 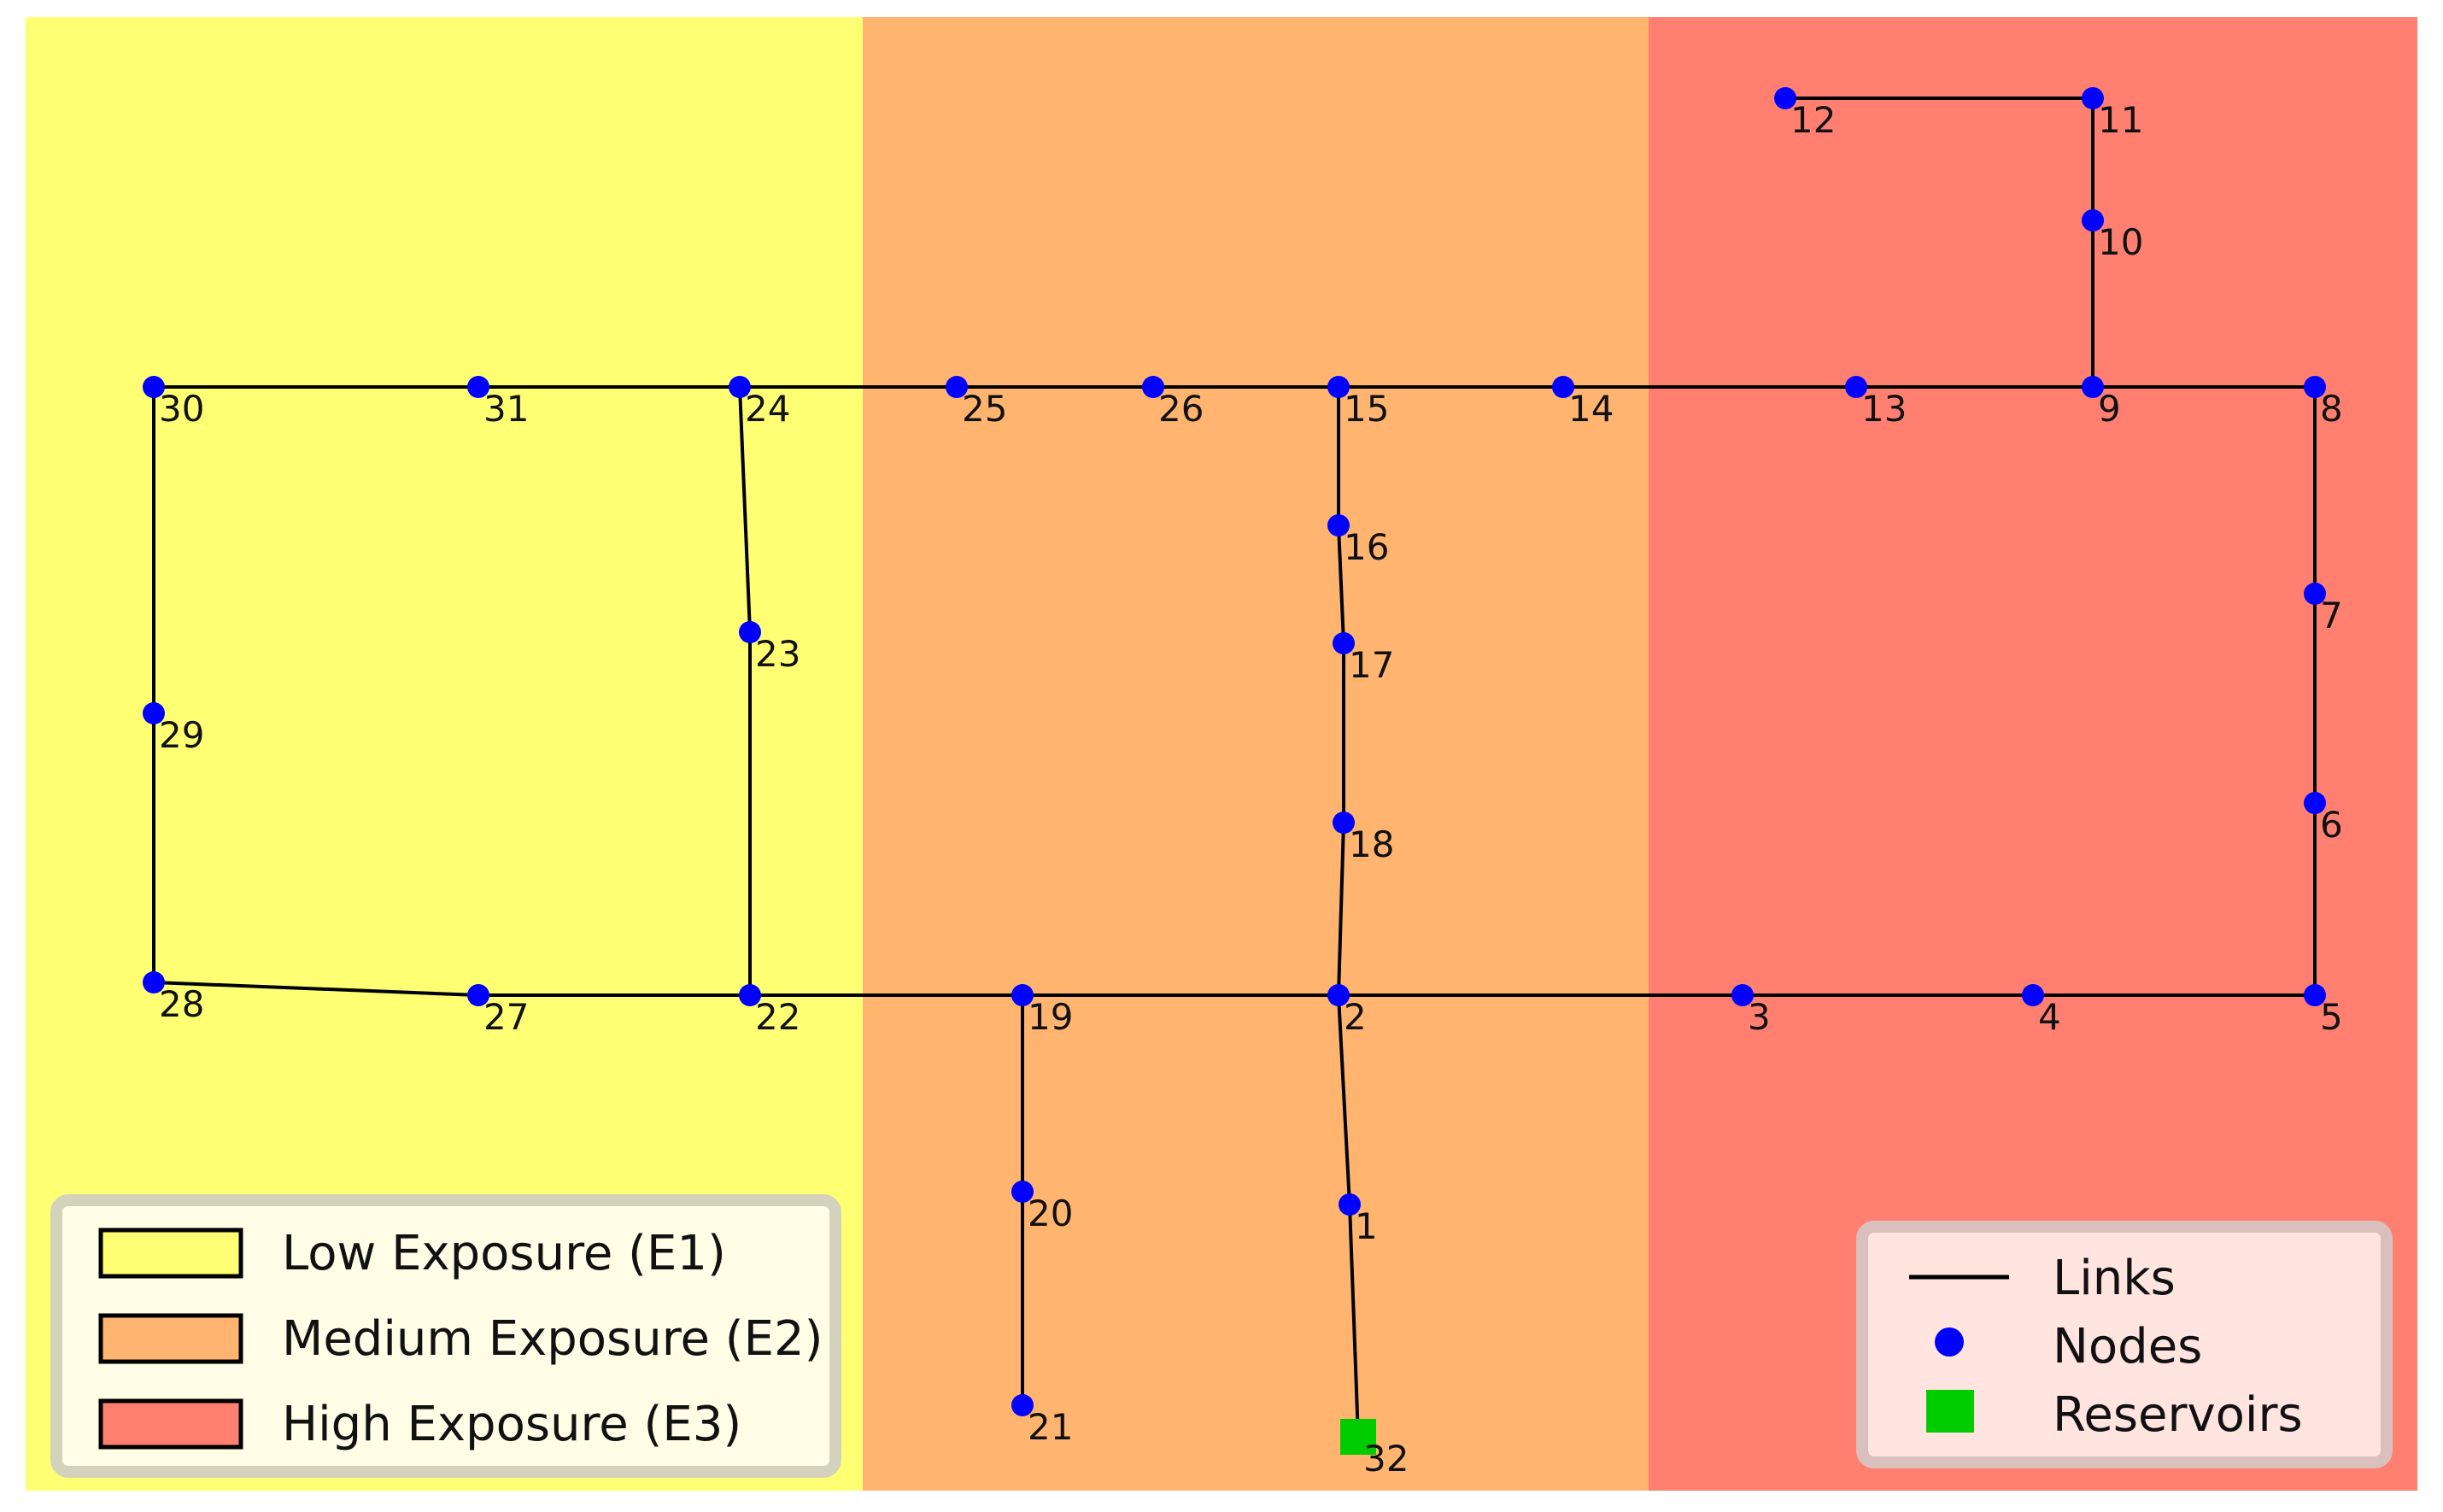 I want to click on legend-zone-label-3: High Exposure (E3), so click(x=512, y=1424).